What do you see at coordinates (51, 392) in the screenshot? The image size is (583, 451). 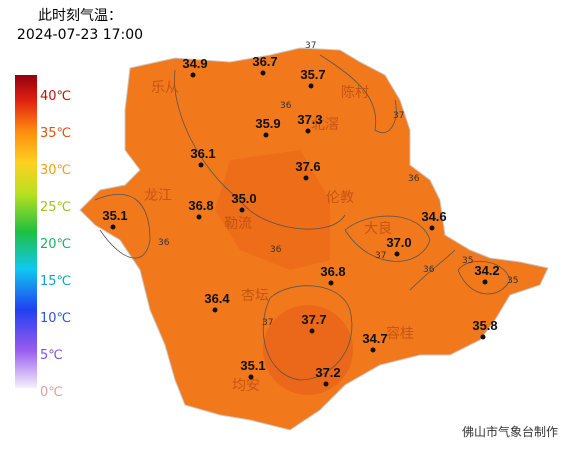 I see `legend-label: 0℃` at bounding box center [51, 392].